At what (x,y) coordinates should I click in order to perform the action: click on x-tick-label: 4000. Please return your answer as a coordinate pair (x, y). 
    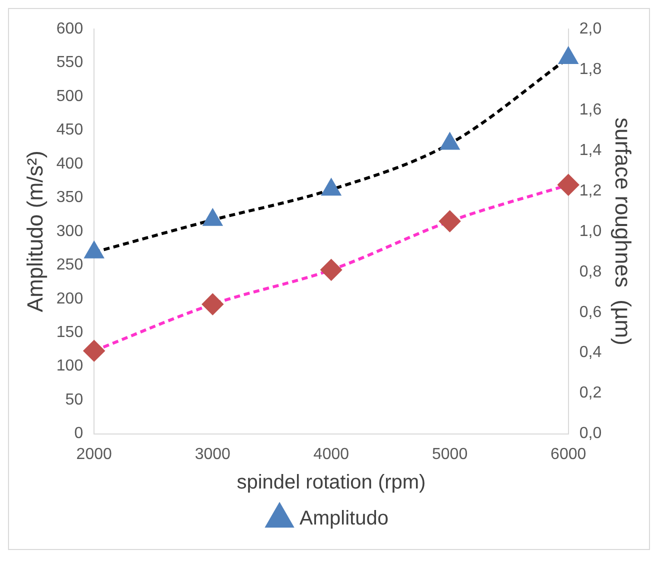
    Looking at the image, I should click on (331, 454).